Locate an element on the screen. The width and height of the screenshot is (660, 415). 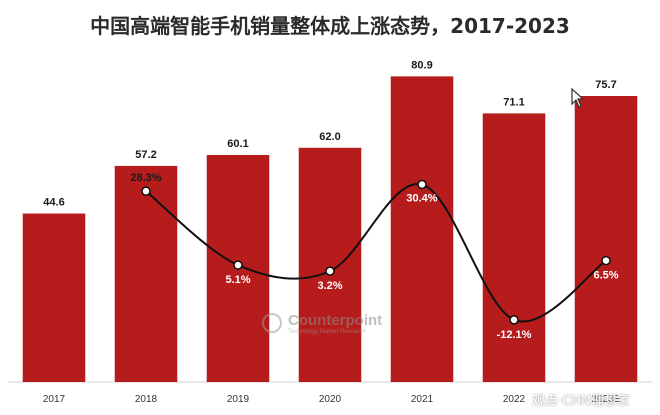
x-tick-label: 2023E is located at coordinates (606, 399).